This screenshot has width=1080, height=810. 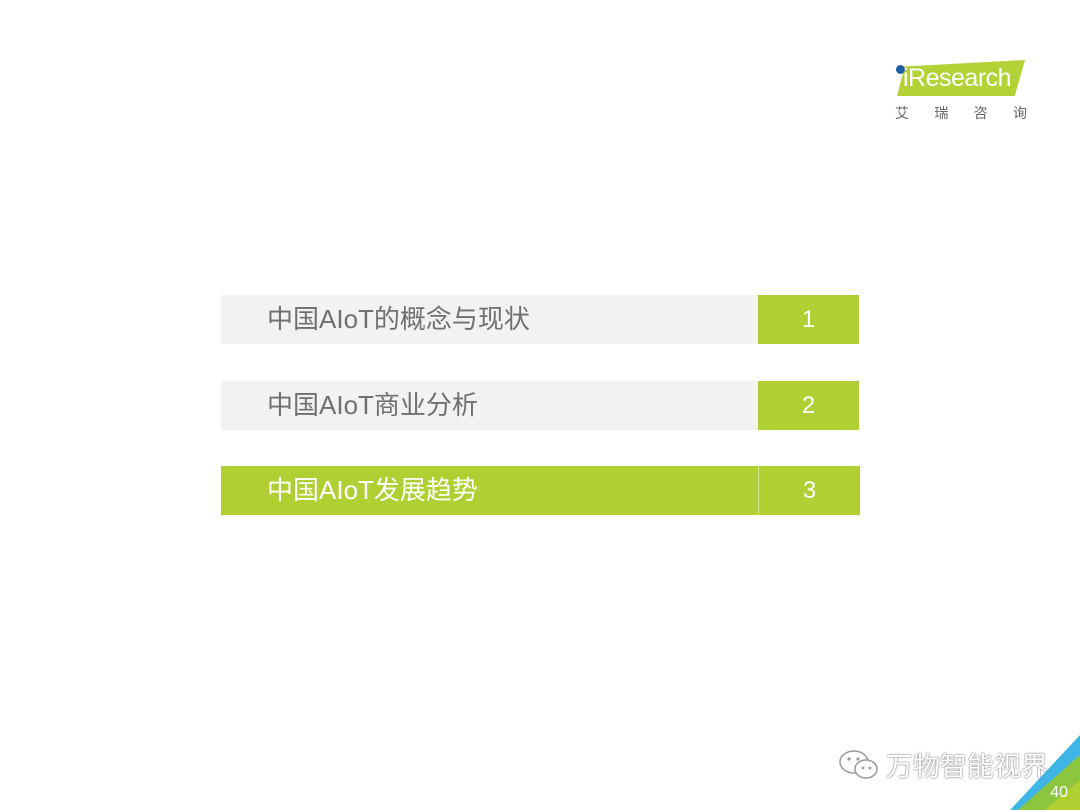 I want to click on logo-chinese: 艾 瑞 咨 询, so click(x=961, y=113).